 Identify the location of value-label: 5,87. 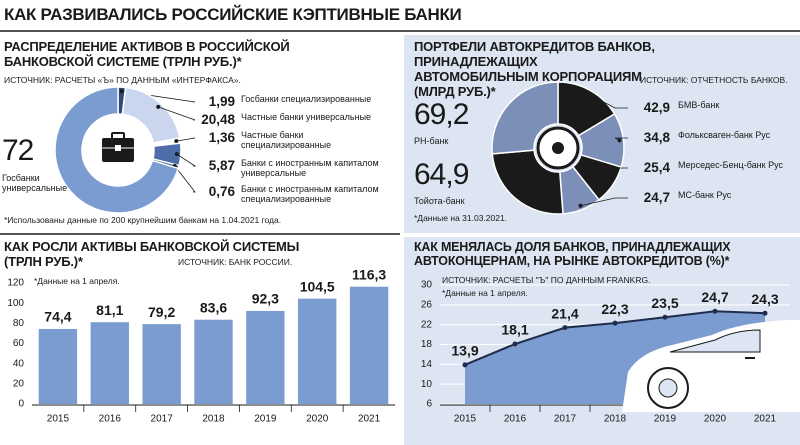
(221, 165).